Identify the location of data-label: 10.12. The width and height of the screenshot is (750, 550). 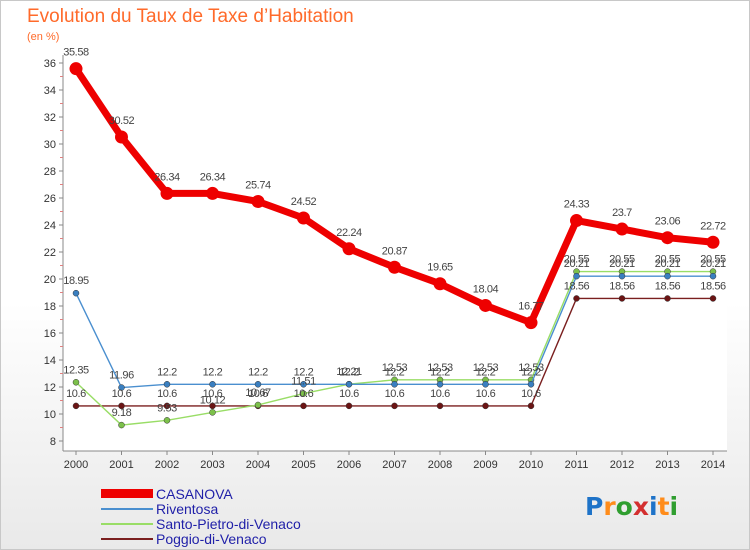
(213, 400).